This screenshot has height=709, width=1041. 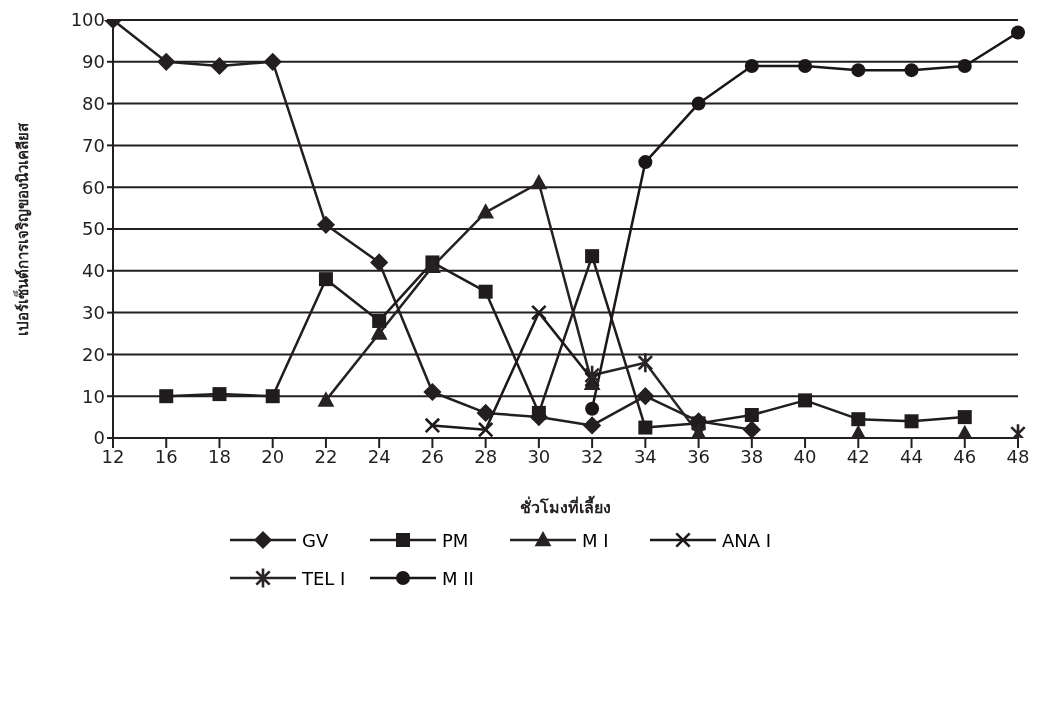 What do you see at coordinates (87, 20) in the screenshot?
I see `y-tick-label: 100` at bounding box center [87, 20].